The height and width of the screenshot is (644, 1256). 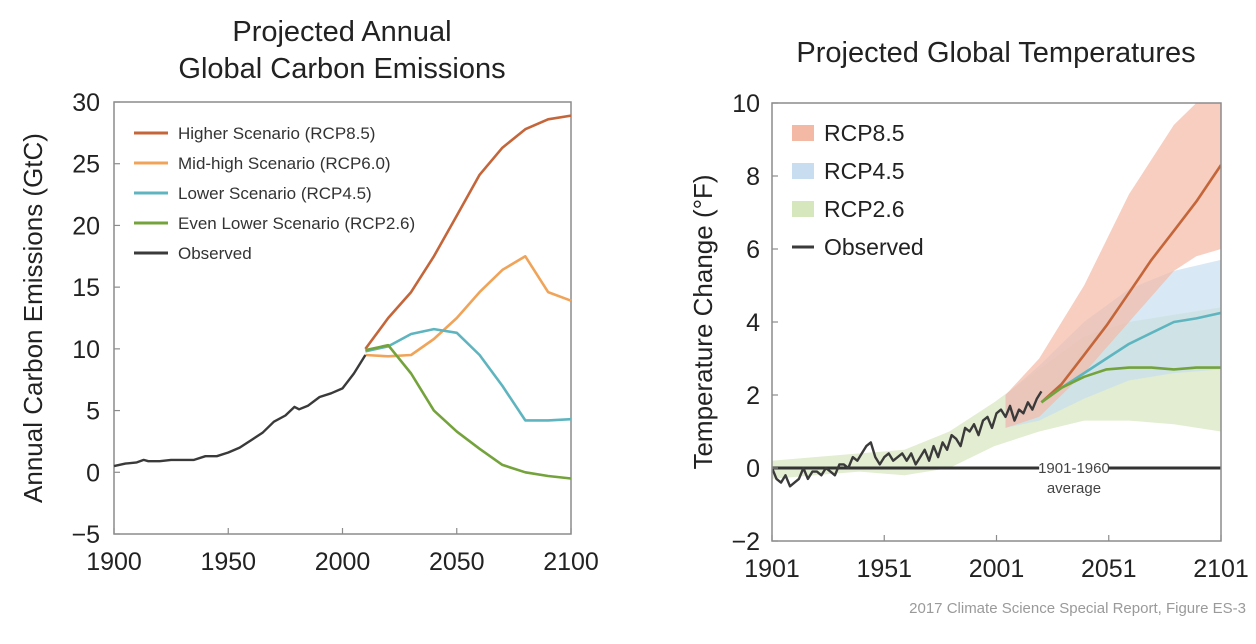 I want to click on baseline-label: average, so click(x=1074, y=488).